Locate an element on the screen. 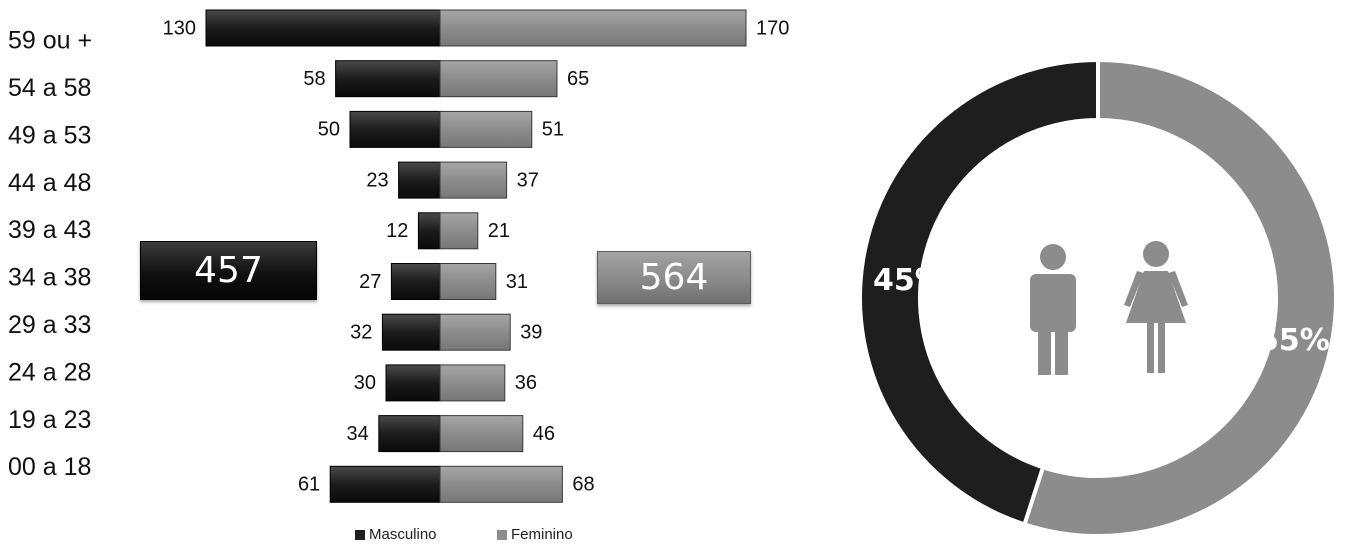  legend-swatch-masculino is located at coordinates (360, 534).